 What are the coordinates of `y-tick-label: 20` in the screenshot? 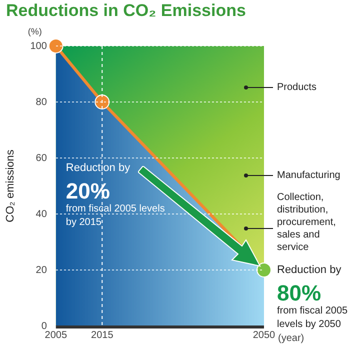 It's located at (42, 270).